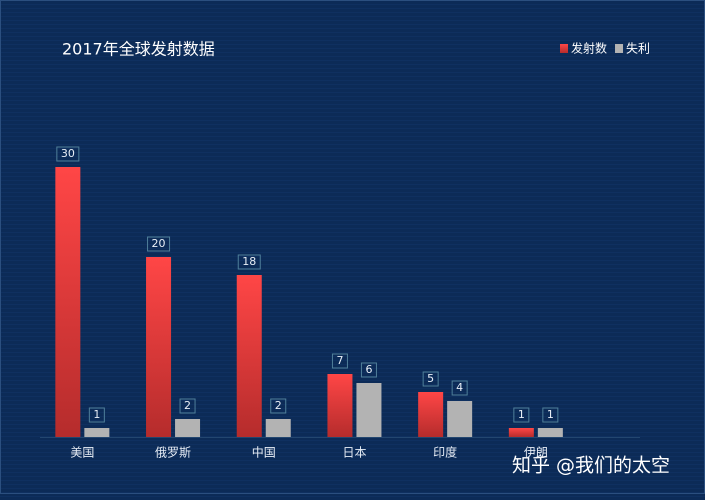 The width and height of the screenshot is (705, 500). Describe the element at coordinates (591, 466) in the screenshot. I see `watermark: 知乎 @我们的太空` at that location.